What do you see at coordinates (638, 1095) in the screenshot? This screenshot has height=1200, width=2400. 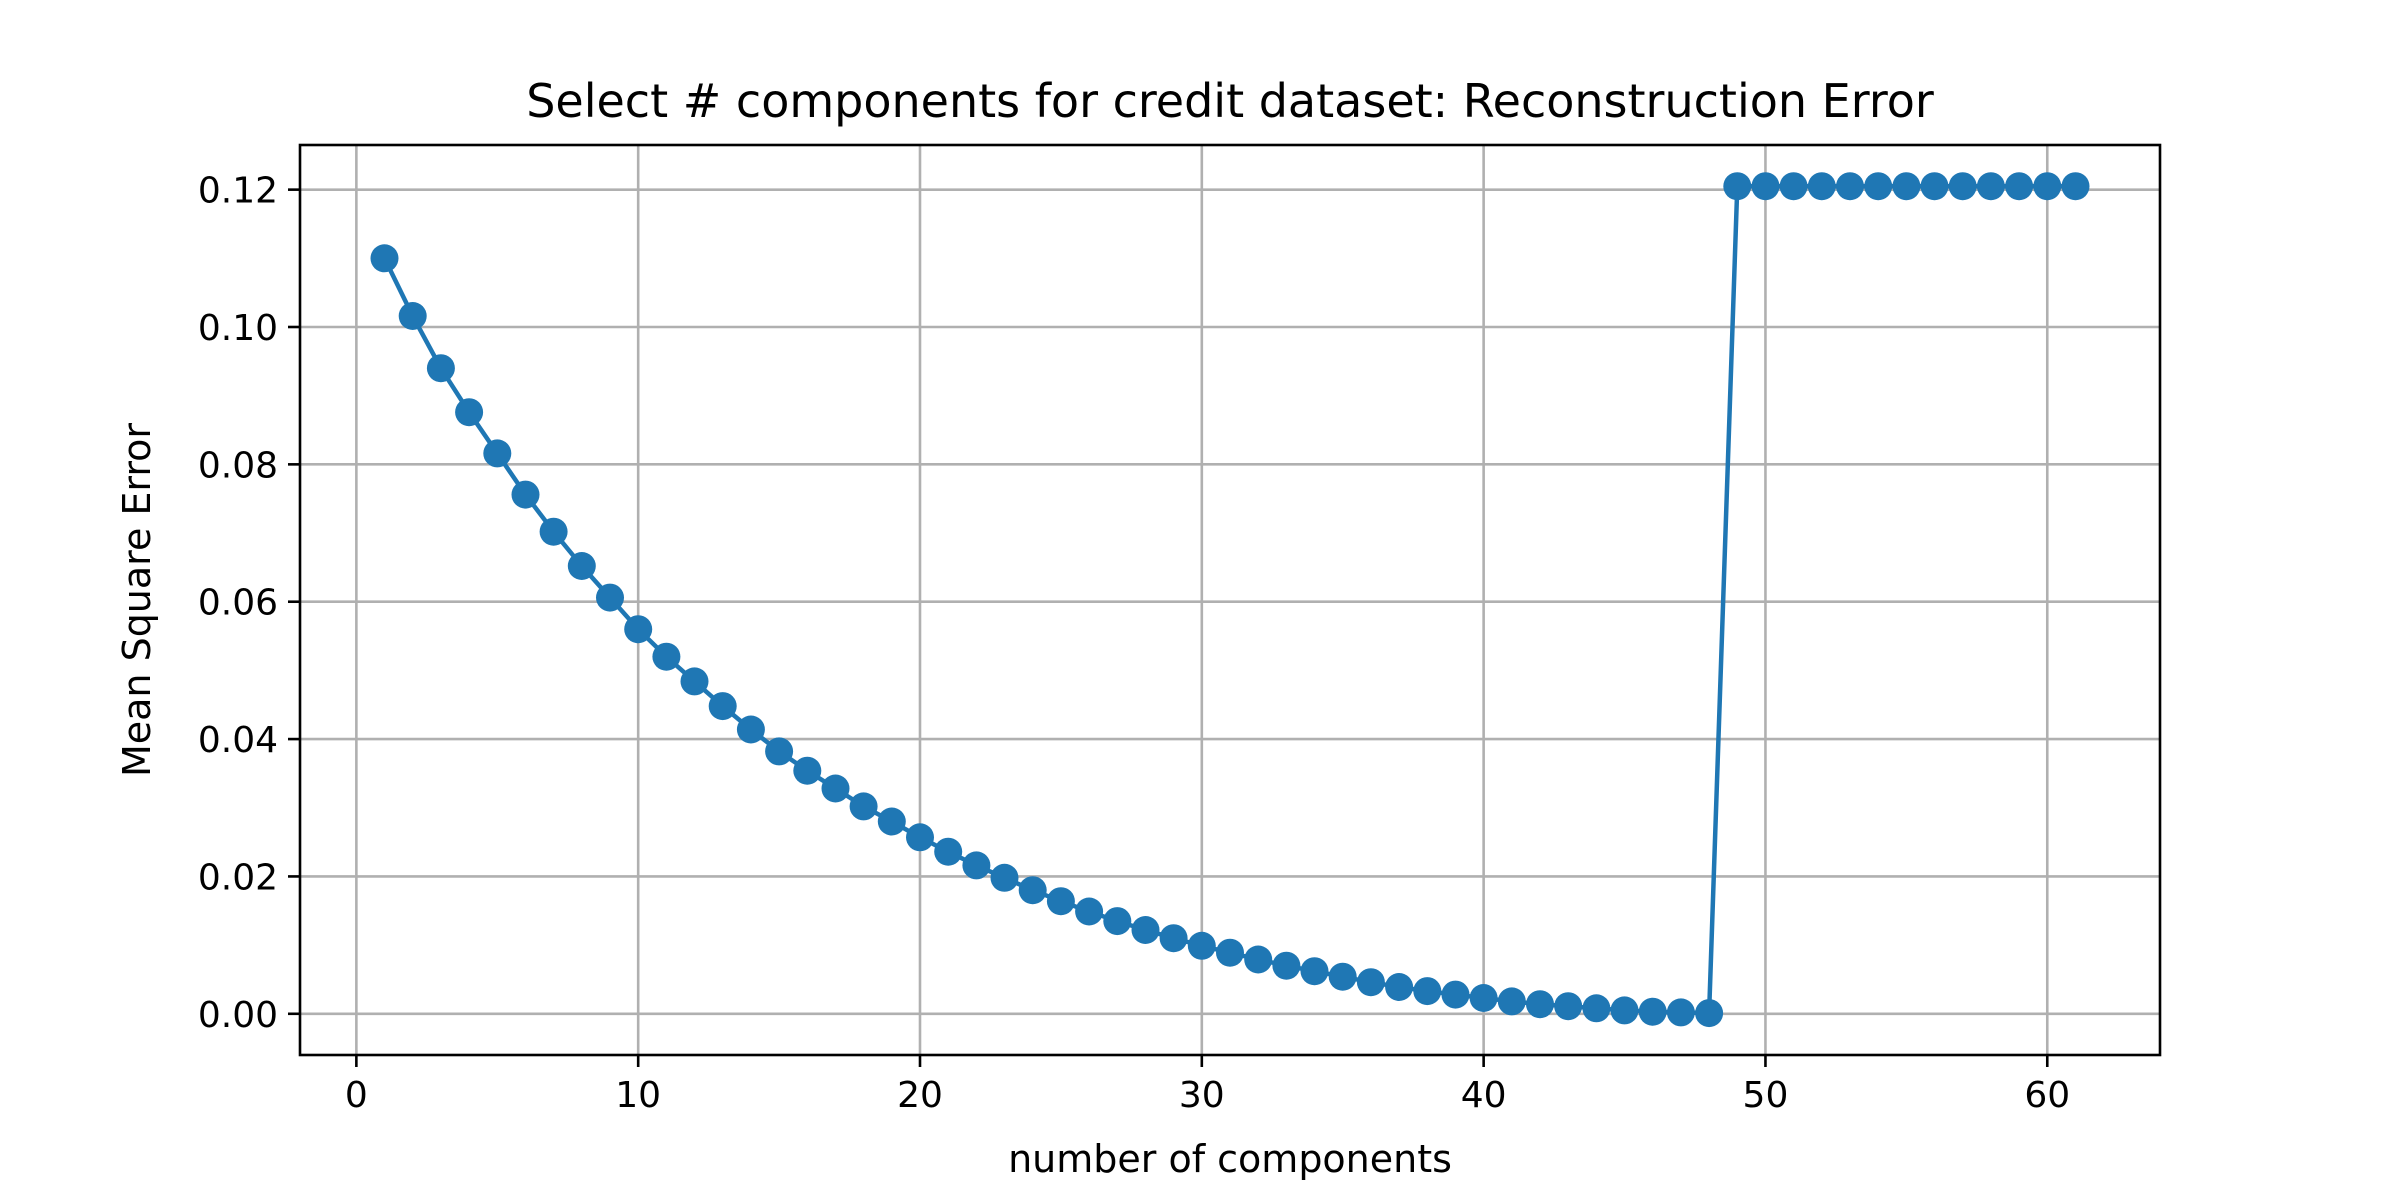 I see `x-tick-label: 10` at bounding box center [638, 1095].